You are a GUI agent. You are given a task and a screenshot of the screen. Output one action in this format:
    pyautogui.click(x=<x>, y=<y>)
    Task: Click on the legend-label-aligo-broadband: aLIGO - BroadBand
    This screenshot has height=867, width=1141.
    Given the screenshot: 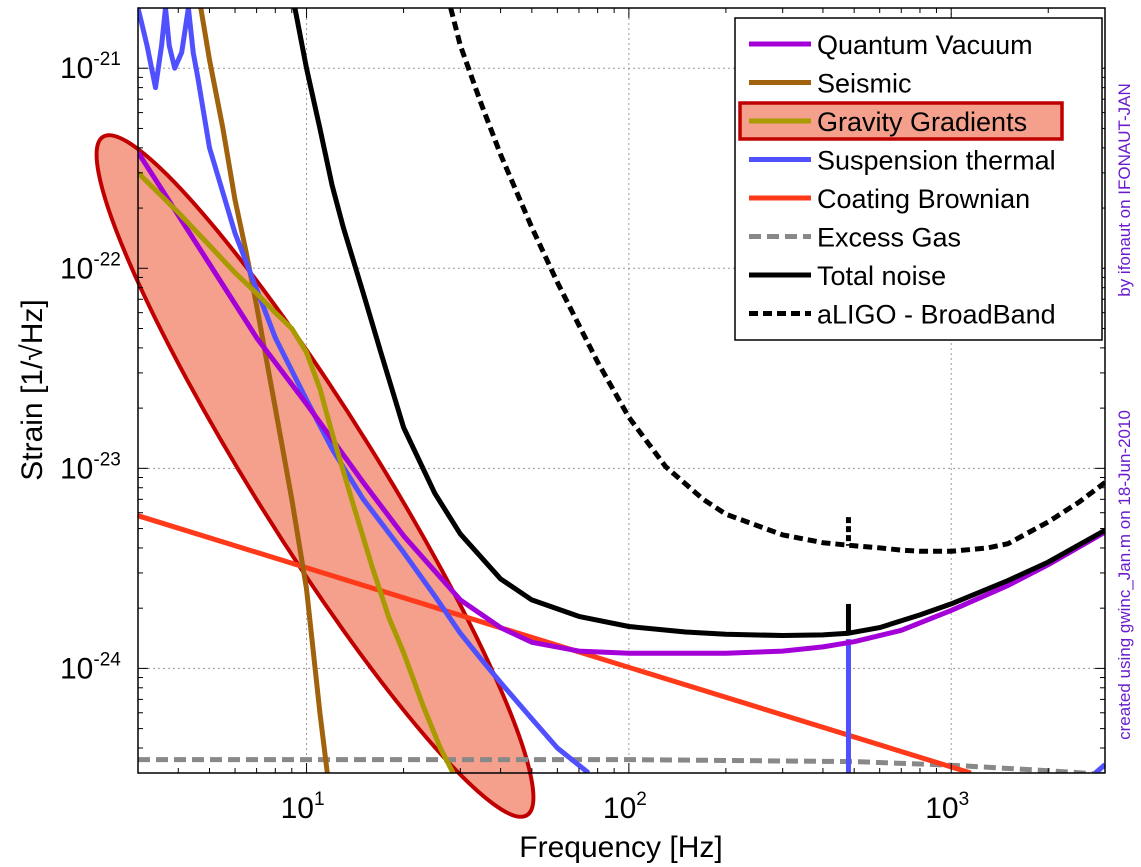 What is the action you would take?
    pyautogui.click(x=936, y=315)
    